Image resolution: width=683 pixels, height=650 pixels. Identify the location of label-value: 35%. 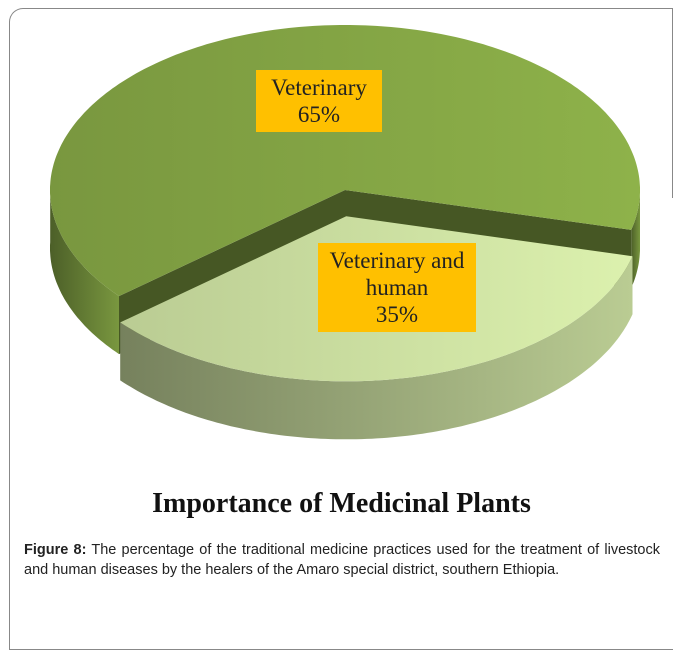
(397, 314).